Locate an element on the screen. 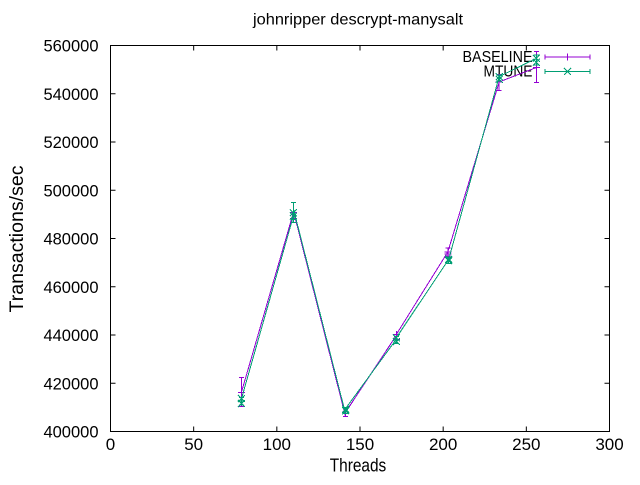  svg-text: 460000 is located at coordinates (70, 288).